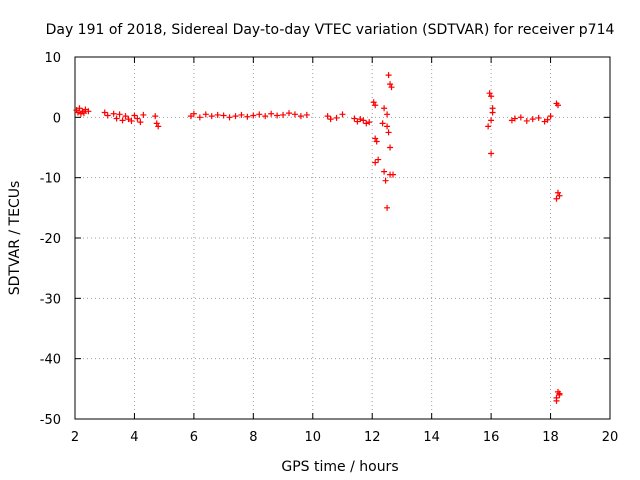 This screenshot has height=480, width=640. I want to click on x-tick-label: 18, so click(550, 437).